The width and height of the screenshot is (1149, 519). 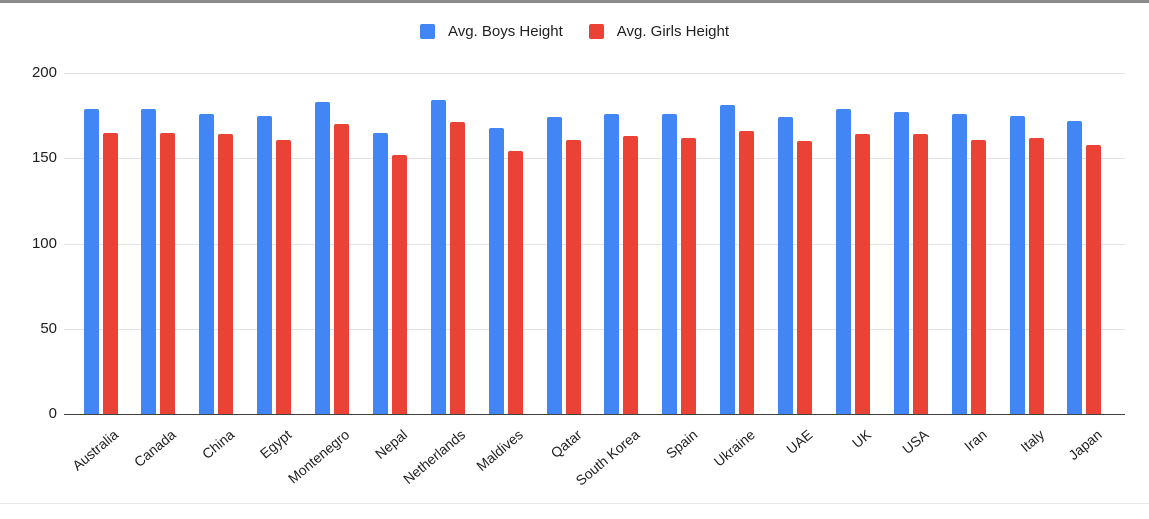 What do you see at coordinates (920, 274) in the screenshot?
I see `bar-avg-girls-height-usa` at bounding box center [920, 274].